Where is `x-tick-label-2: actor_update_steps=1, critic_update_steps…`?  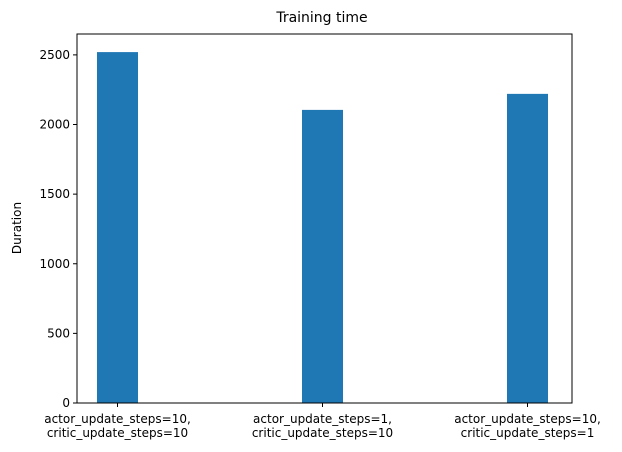
x-tick-label-2: actor_update_steps=1, critic_update_steps… is located at coordinates (322, 426).